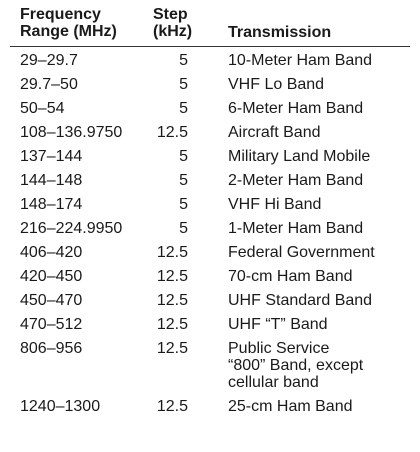 This screenshot has width=420, height=452. I want to click on cell-frequency-range: 406–420, so click(51, 252).